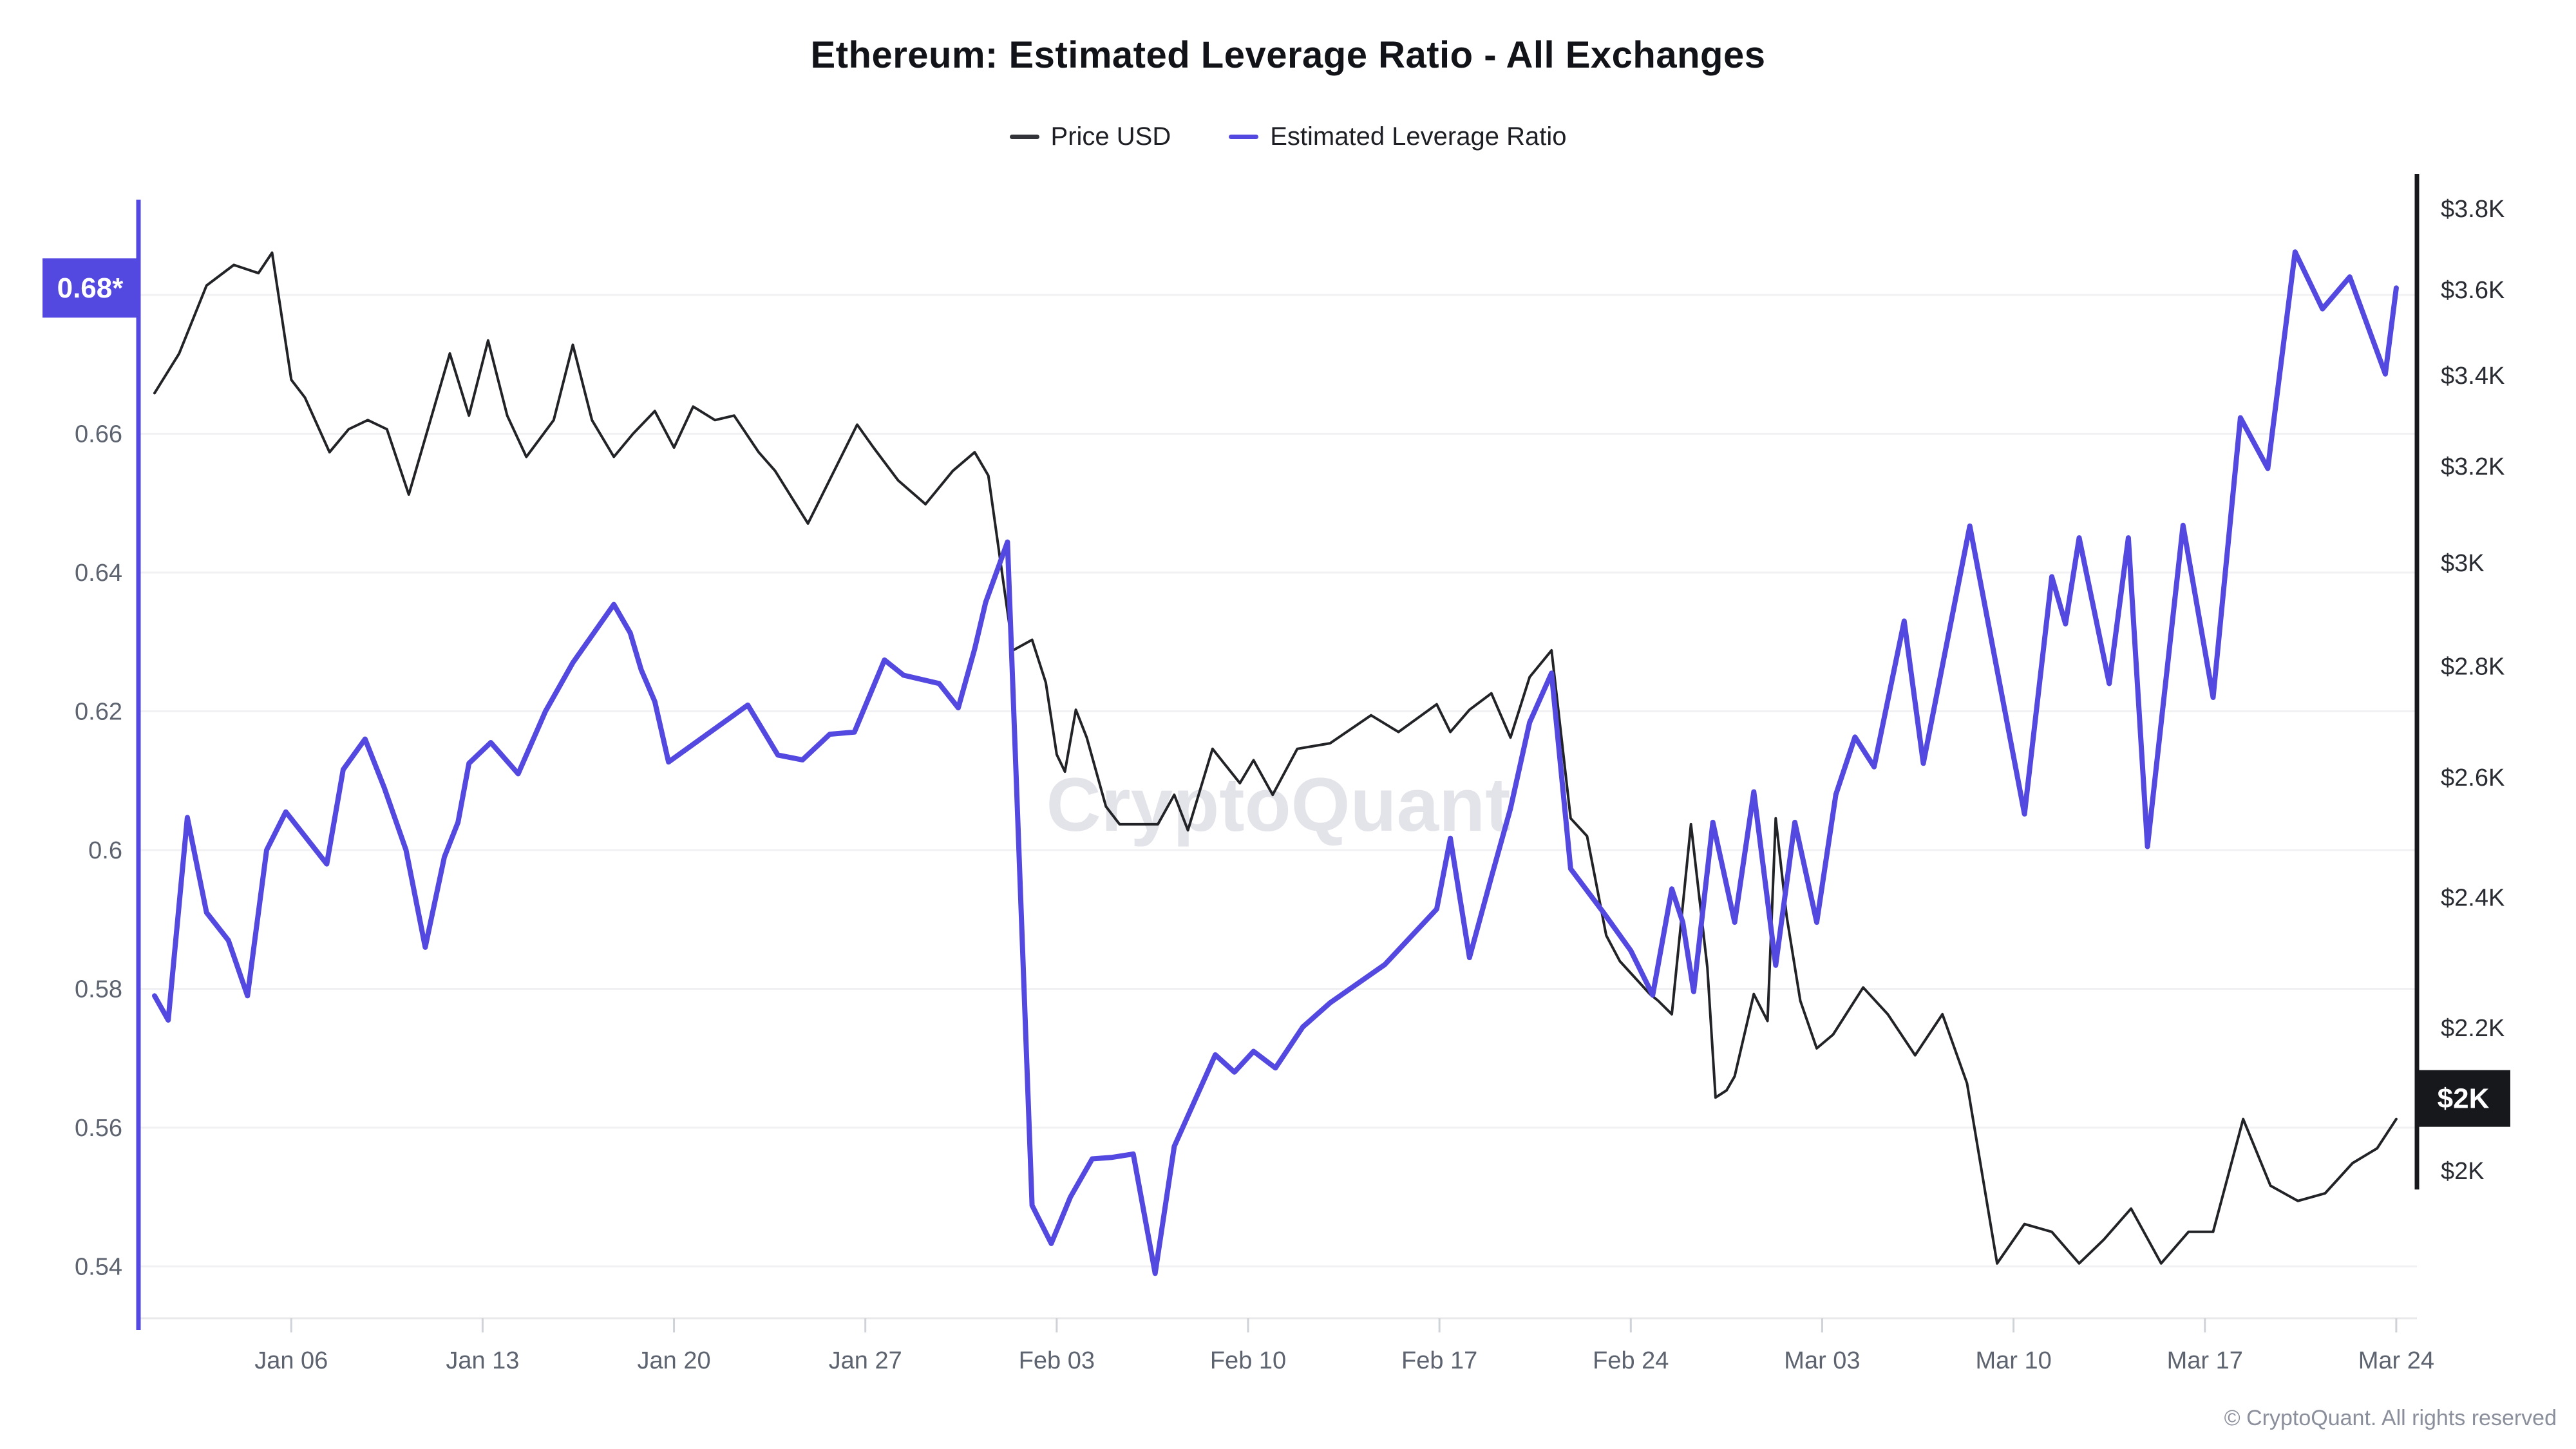  I want to click on watermark-text: CryptoQuant, so click(1278, 805).